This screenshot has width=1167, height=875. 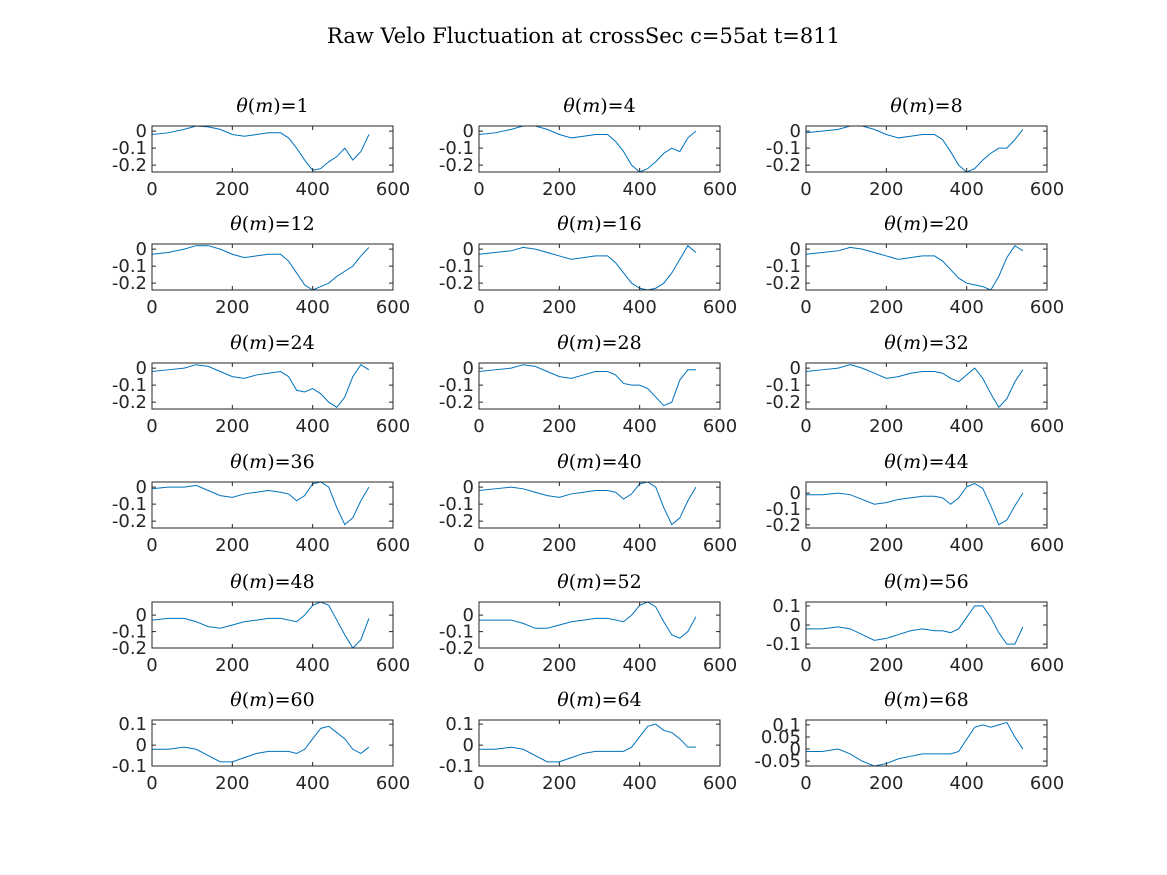 What do you see at coordinates (272, 700) in the screenshot?
I see `subplot-title: θ(m)=60` at bounding box center [272, 700].